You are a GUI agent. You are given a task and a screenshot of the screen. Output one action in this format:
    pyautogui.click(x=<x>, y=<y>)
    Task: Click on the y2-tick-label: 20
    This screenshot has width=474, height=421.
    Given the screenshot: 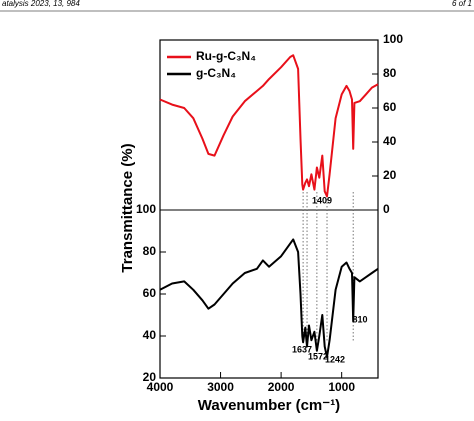 What is the action you would take?
    pyautogui.click(x=390, y=175)
    